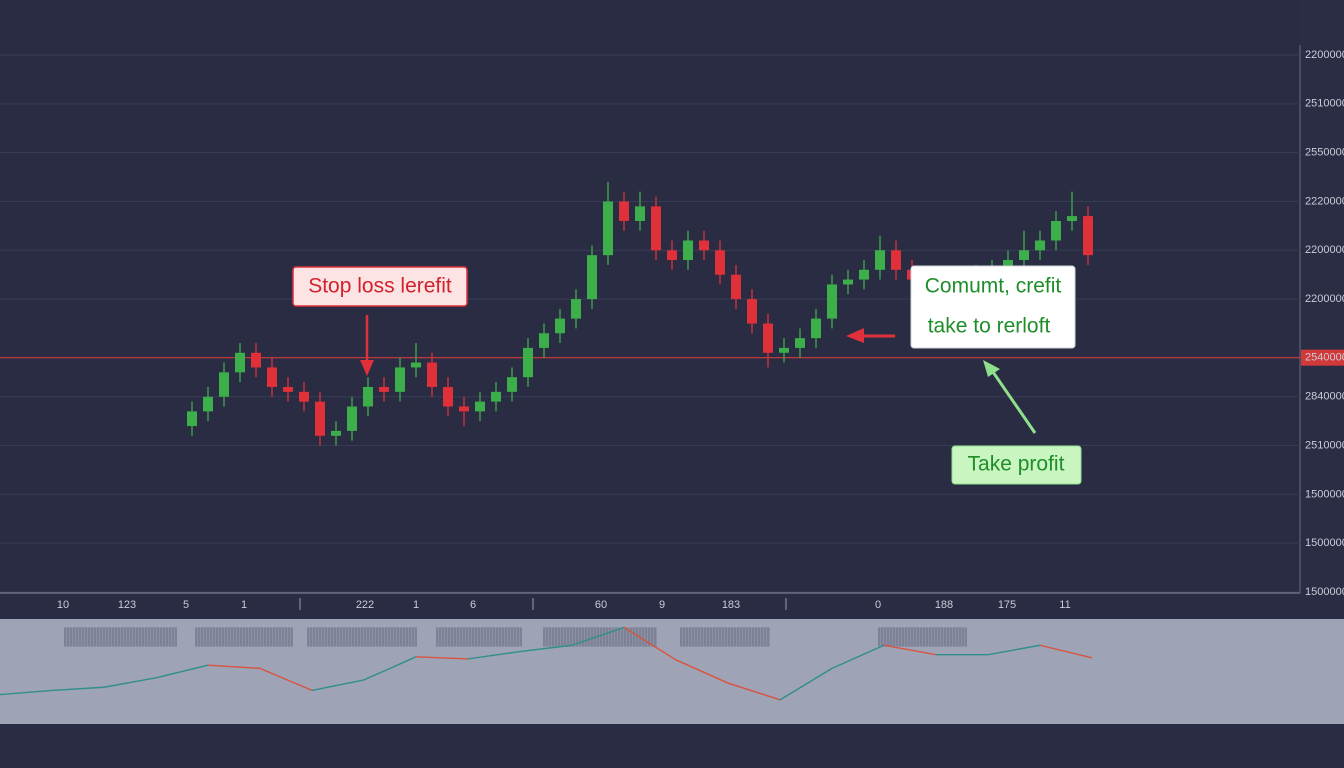 Image resolution: width=1344 pixels, height=768 pixels. I want to click on note-annotation: Comumt, crefit take to rerloft, so click(961, 307).